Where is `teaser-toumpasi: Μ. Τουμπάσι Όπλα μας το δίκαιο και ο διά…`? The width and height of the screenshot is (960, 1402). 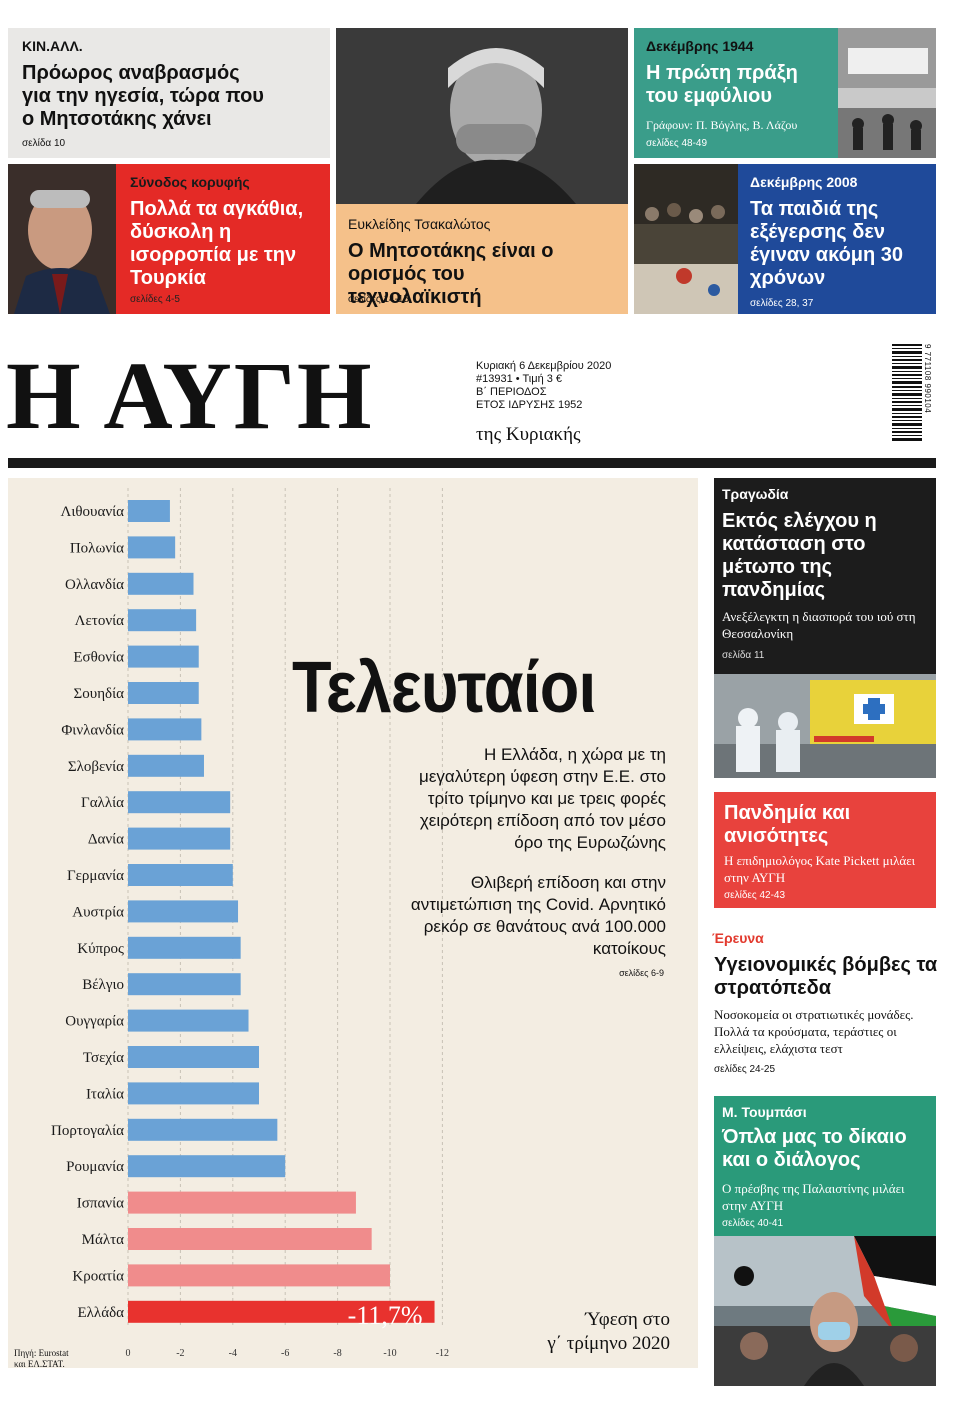
teaser-toumpasi: Μ. Τουμπάσι Όπλα μας το δίκαιο και ο διά… is located at coordinates (825, 1166).